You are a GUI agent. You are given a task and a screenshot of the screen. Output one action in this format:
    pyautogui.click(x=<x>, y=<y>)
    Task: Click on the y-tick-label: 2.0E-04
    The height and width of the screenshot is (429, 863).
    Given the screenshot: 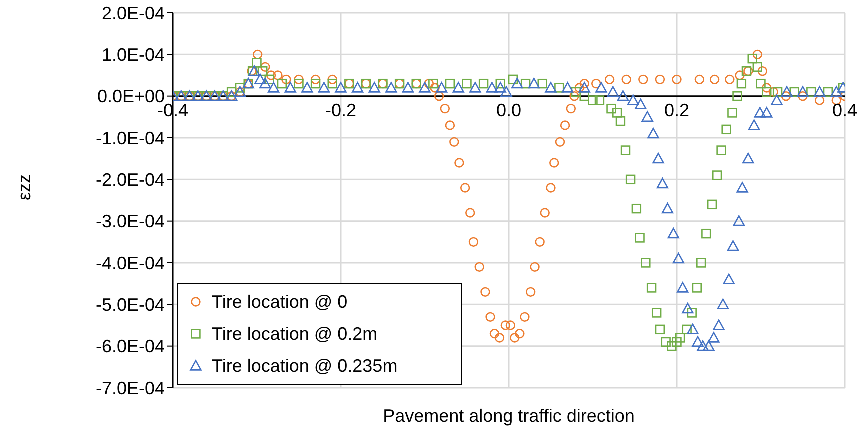 What is the action you would take?
    pyautogui.click(x=133, y=13)
    